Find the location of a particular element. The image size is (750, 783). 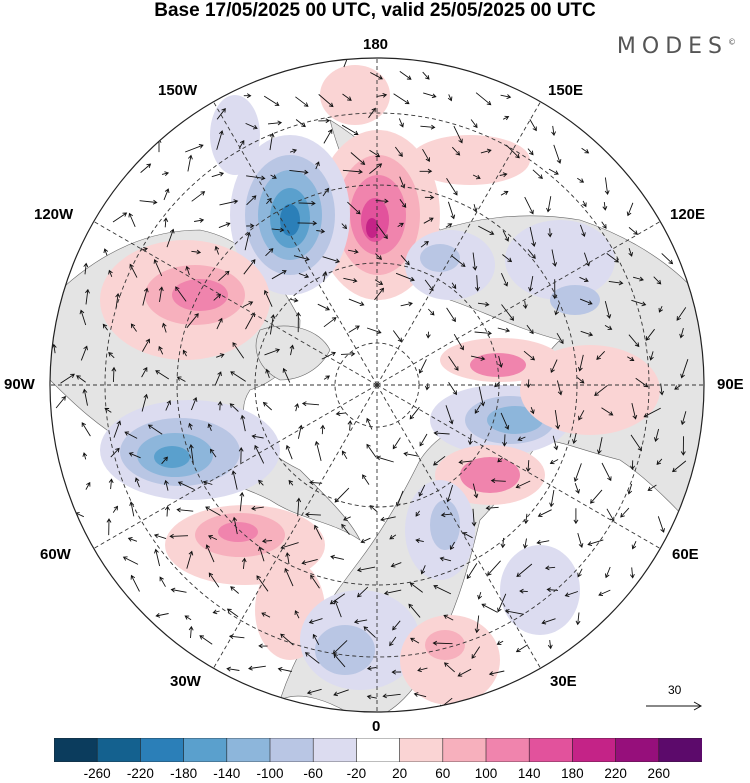

colorbar-swatch is located at coordinates (551, 750).